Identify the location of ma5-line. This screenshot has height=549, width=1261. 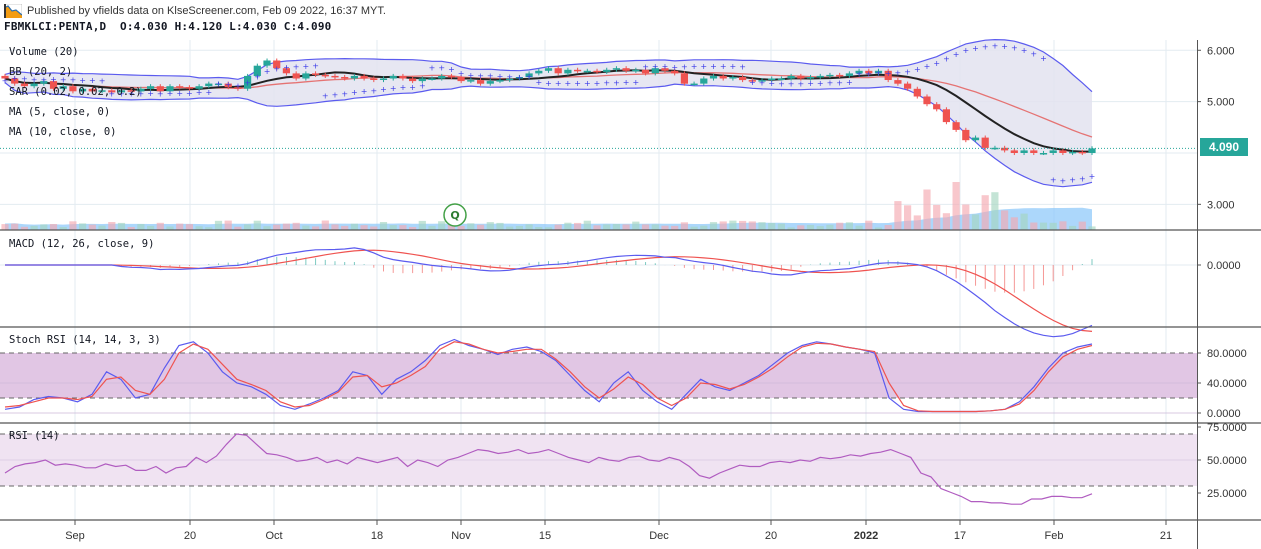
(548, 111).